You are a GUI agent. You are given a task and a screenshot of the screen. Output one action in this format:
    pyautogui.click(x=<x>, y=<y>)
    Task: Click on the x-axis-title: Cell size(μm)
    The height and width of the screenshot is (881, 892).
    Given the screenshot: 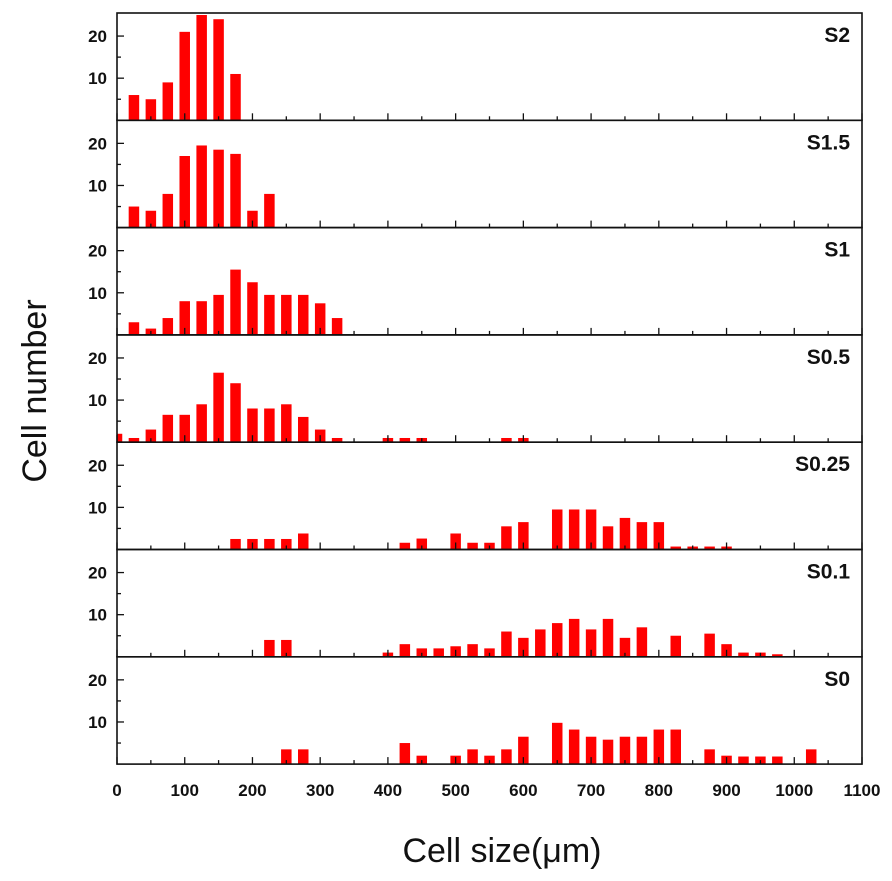 What is the action you would take?
    pyautogui.click(x=501, y=851)
    